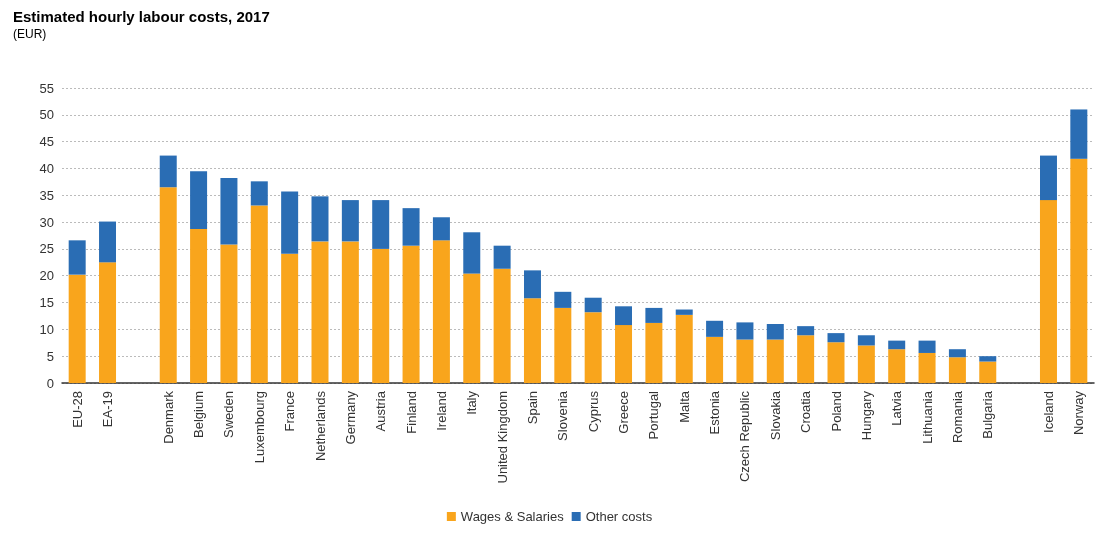 Image resolution: width=1099 pixels, height=536 pixels. What do you see at coordinates (502, 437) in the screenshot?
I see `x-tick-label: United Kingdom` at bounding box center [502, 437].